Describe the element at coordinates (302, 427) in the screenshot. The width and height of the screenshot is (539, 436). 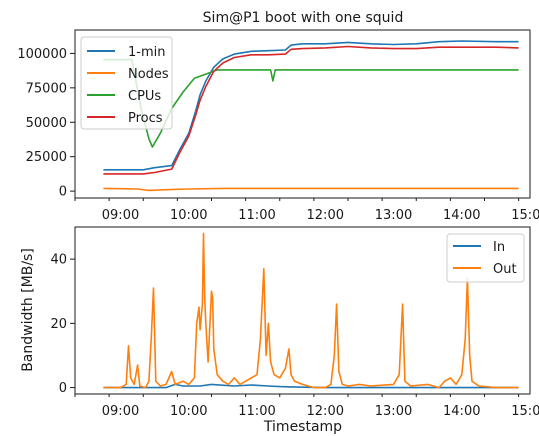
I see `x-axis-label: Timestamp` at that location.